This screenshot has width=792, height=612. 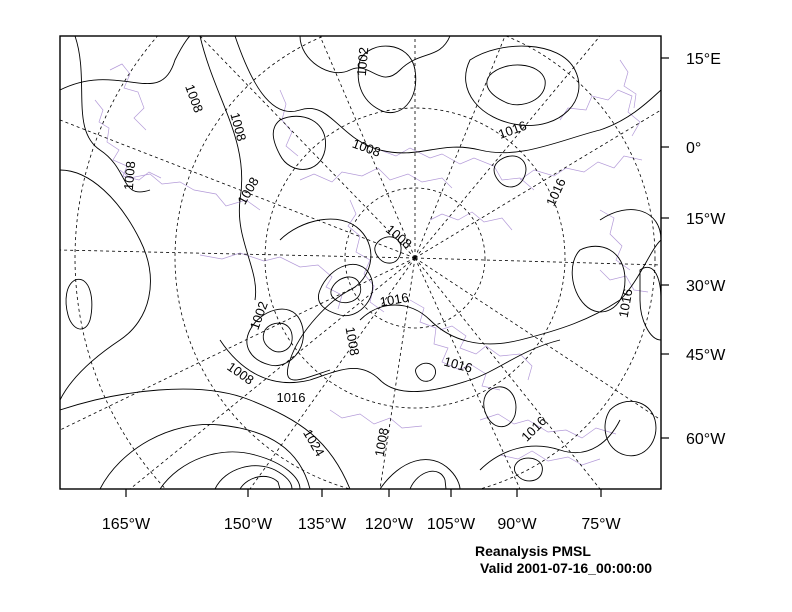 What do you see at coordinates (706, 355) in the screenshot?
I see `lat-label: 45°W` at bounding box center [706, 355].